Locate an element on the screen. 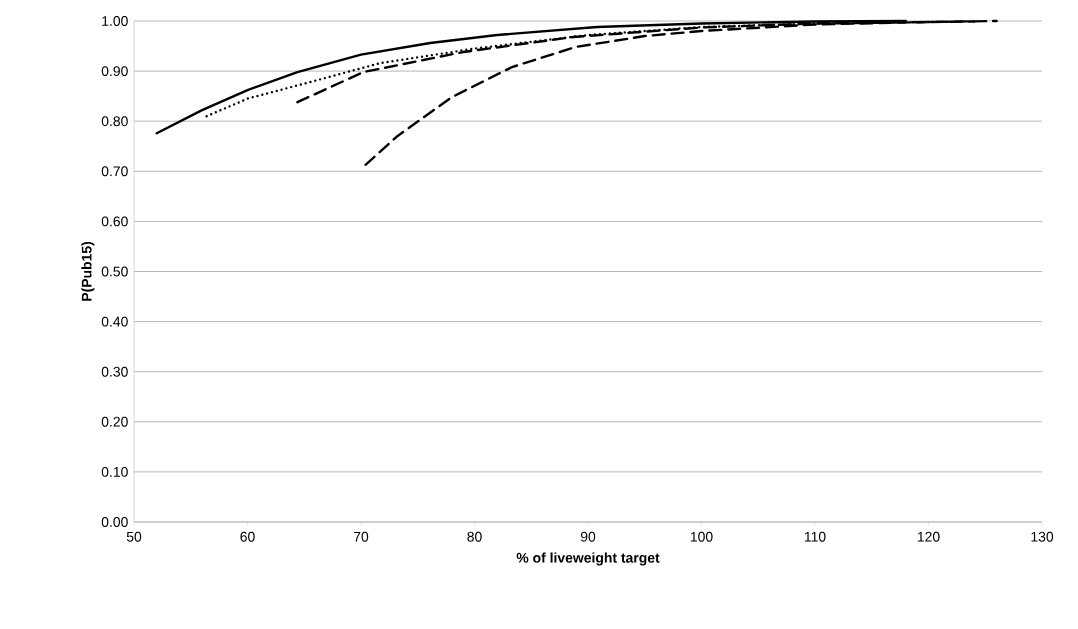  y-tick-label: 0.30 is located at coordinates (114, 371).